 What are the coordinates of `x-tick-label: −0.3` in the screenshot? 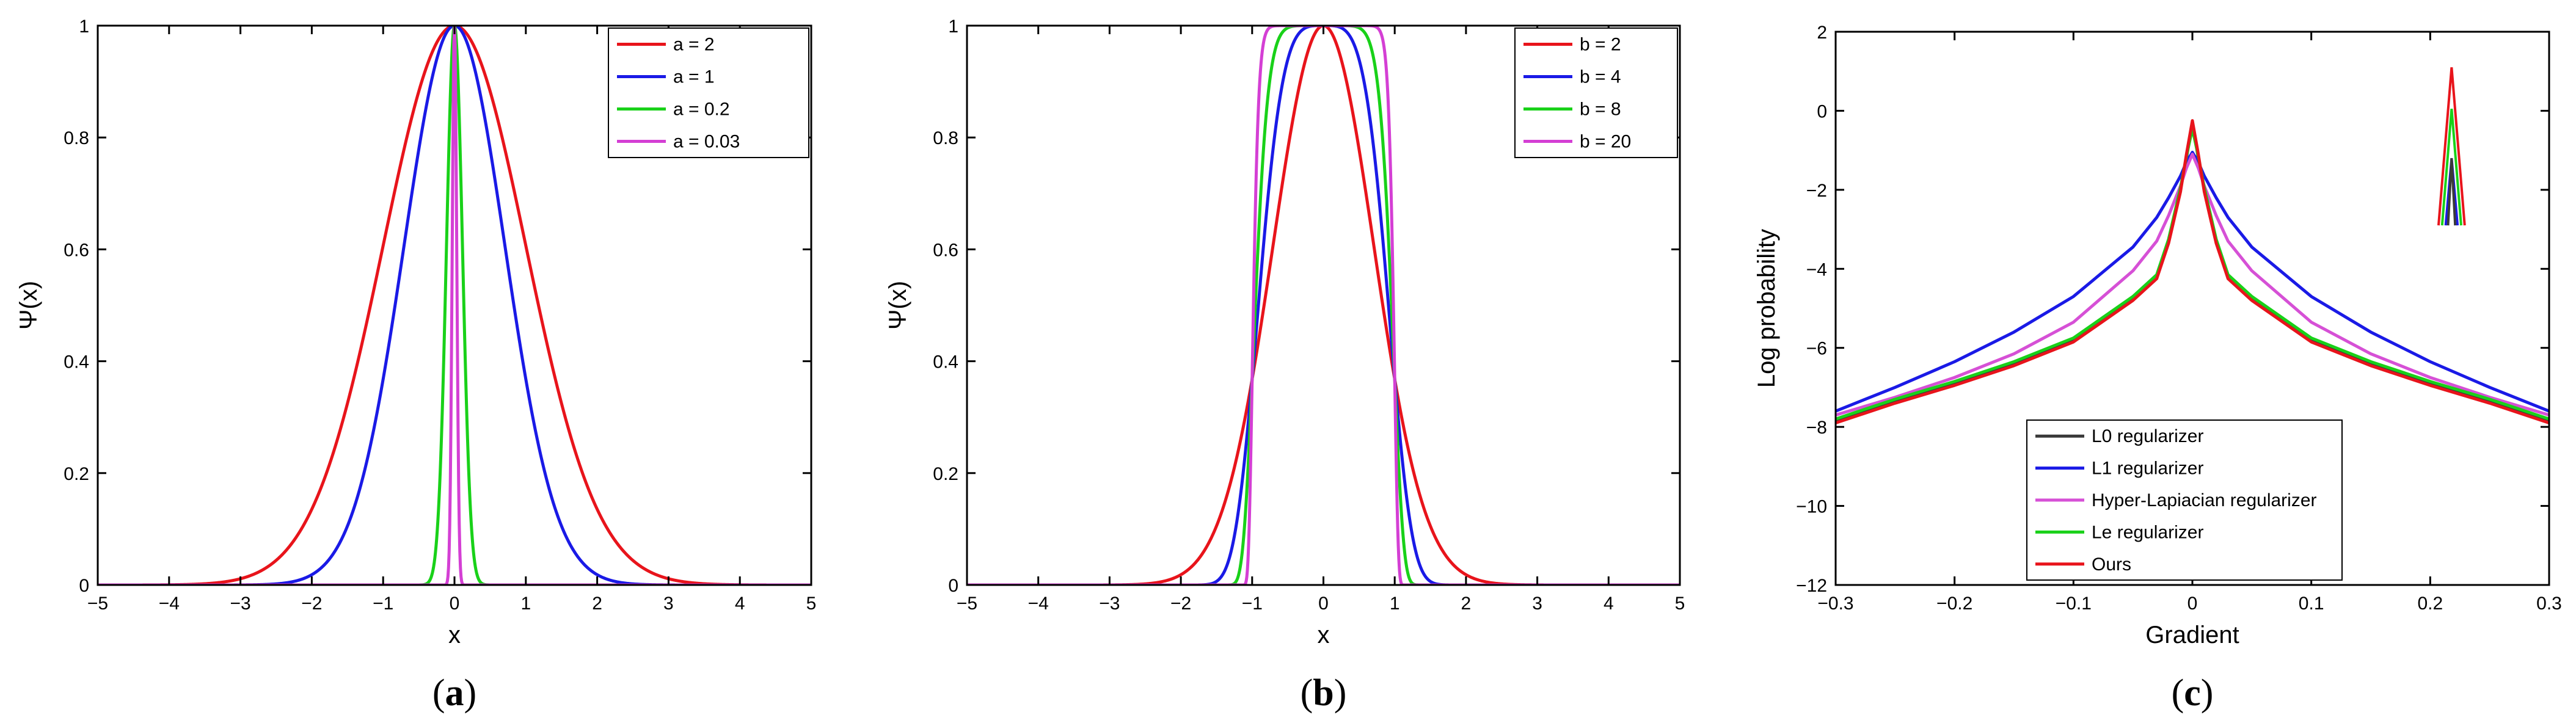 It's located at (1835, 604).